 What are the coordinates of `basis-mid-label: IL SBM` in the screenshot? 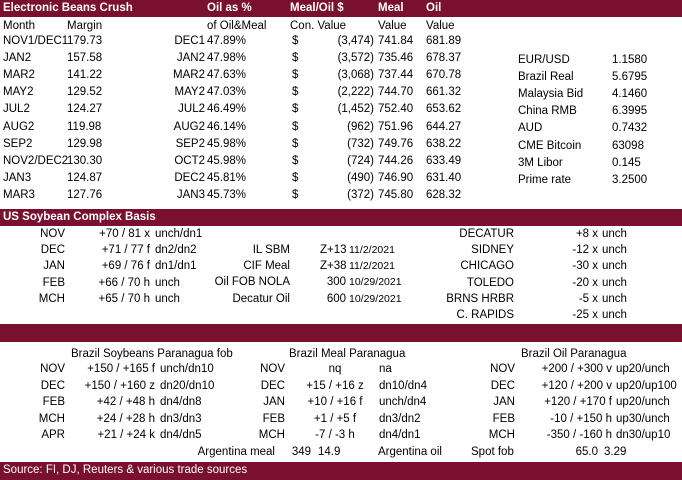 It's located at (271, 250).